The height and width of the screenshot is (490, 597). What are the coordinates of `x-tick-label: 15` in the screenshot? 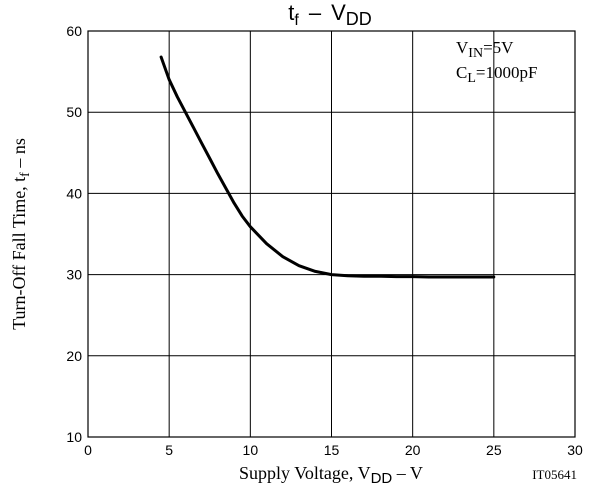 It's located at (332, 450).